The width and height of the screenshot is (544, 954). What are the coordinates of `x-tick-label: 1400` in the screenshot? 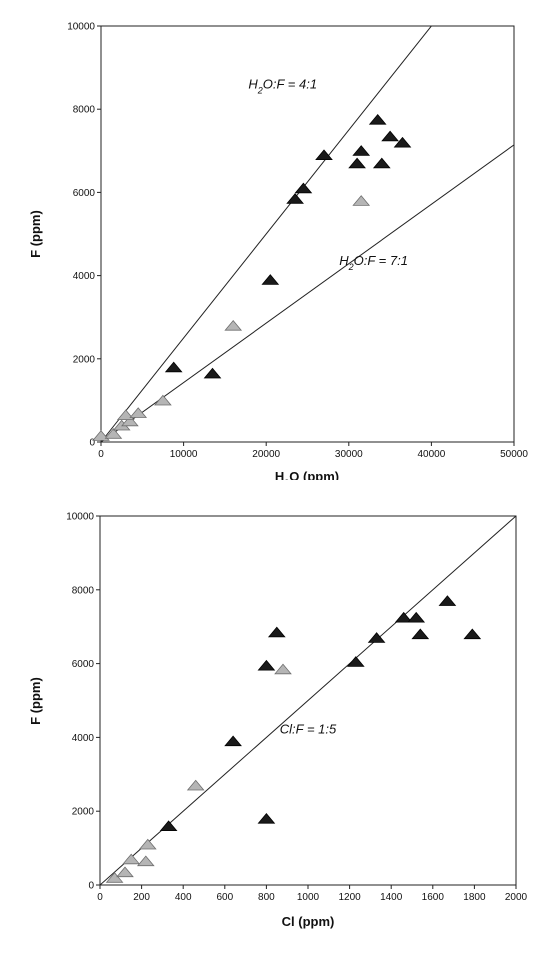 It's located at (391, 897).